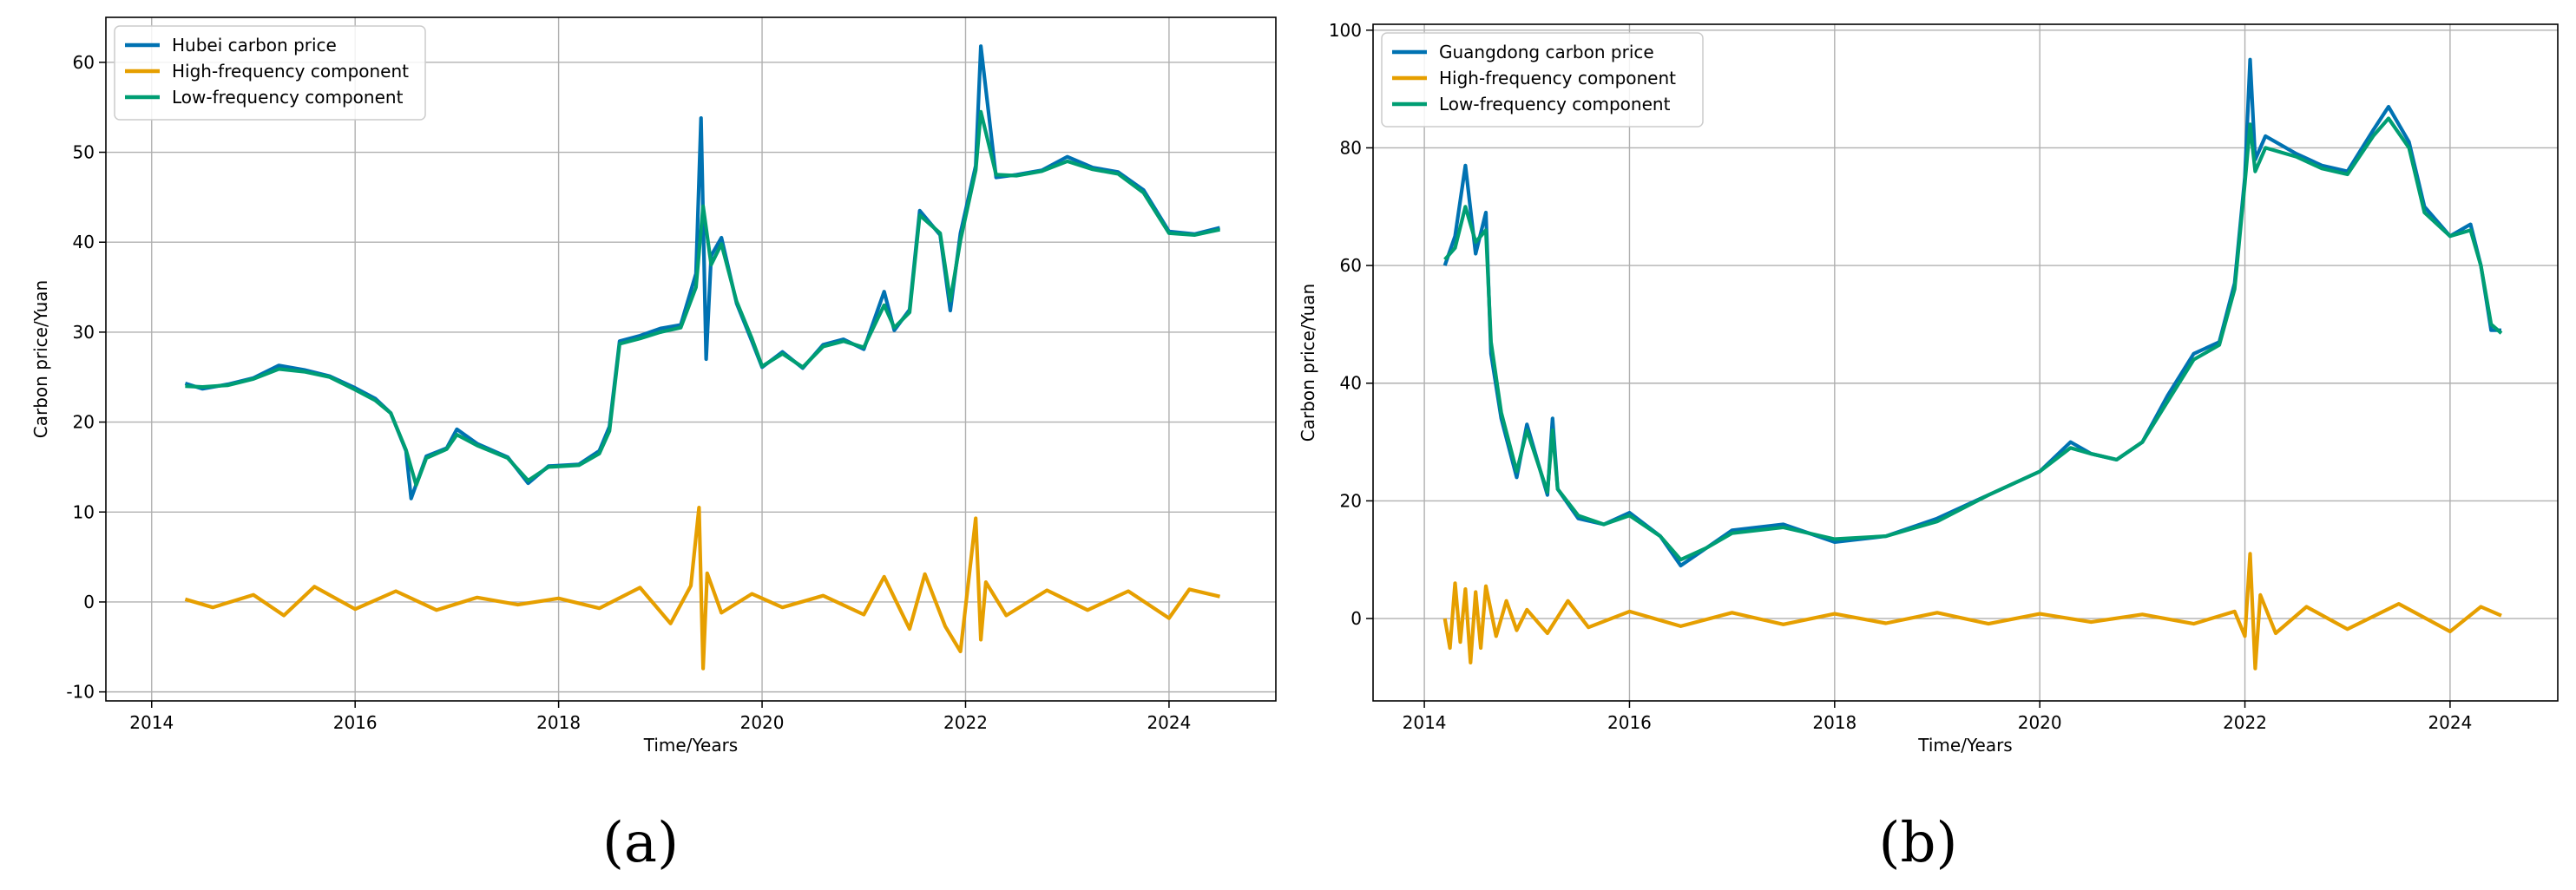  I want to click on panel-a-ytick-label-0: -10, so click(80, 692).